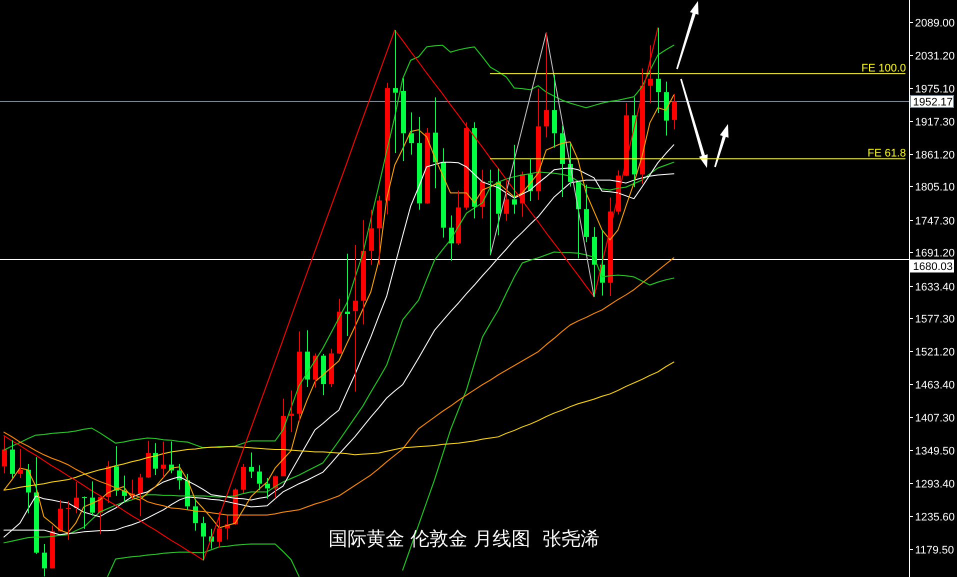 The image size is (957, 577). I want to click on y-tick-label: 1179.50, so click(934, 550).